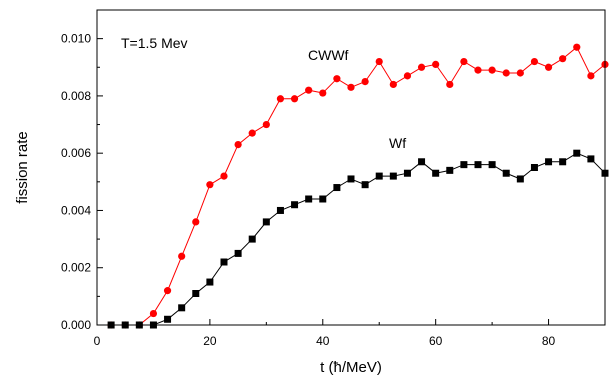  Describe the element at coordinates (351, 367) in the screenshot. I see `x-axis-title: t (ħ/MeV)` at that location.